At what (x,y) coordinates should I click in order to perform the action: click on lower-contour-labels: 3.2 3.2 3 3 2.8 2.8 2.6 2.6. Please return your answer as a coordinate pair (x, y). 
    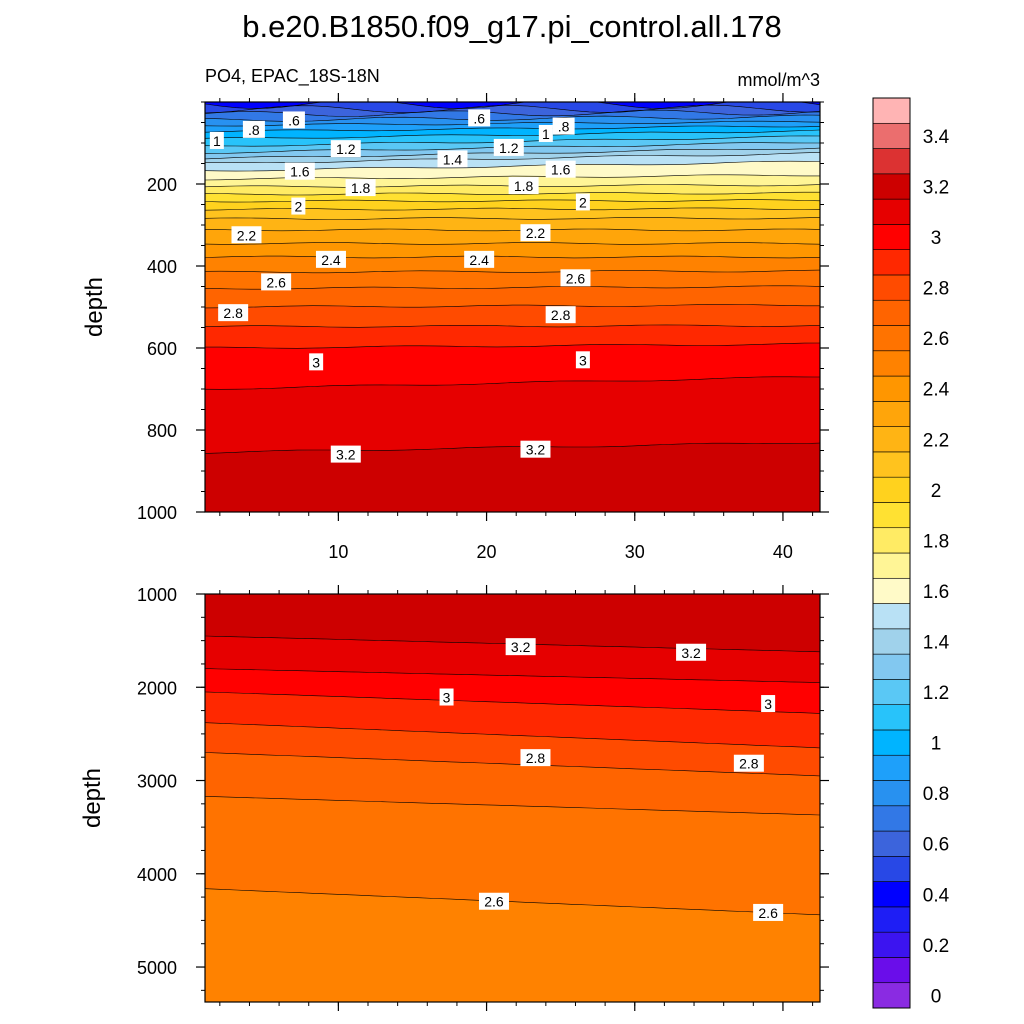
    Looking at the image, I should click on (611, 779).